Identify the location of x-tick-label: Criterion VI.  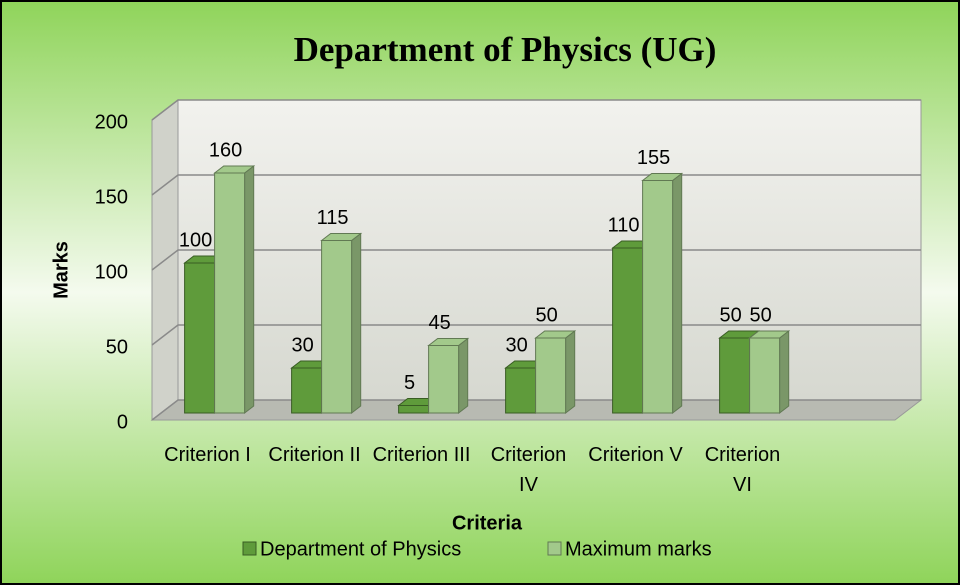
(742, 470).